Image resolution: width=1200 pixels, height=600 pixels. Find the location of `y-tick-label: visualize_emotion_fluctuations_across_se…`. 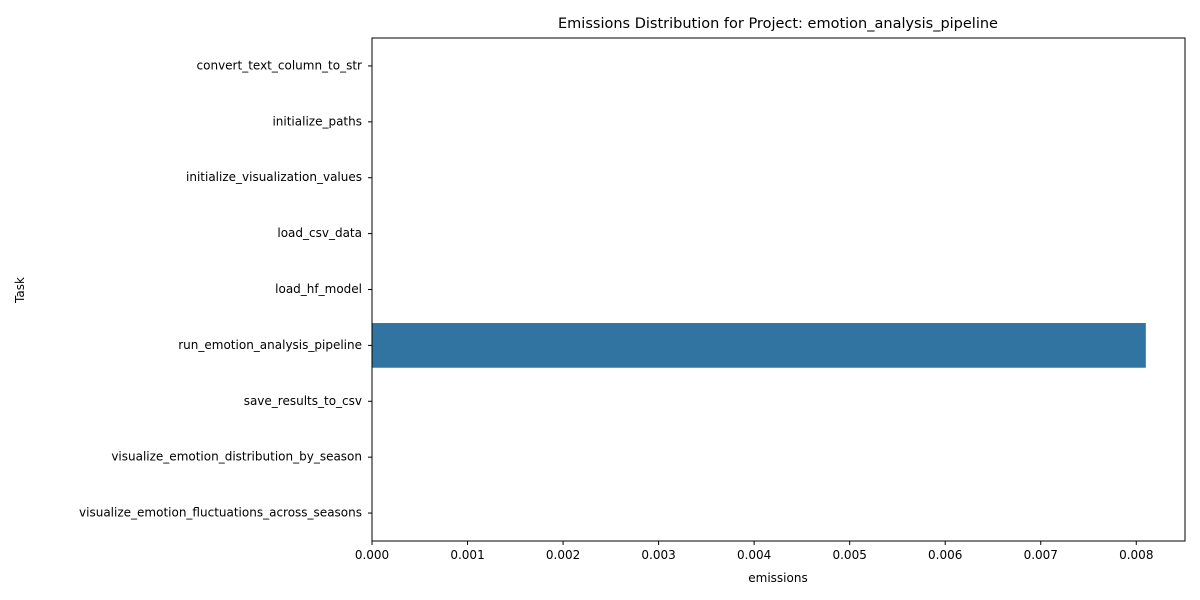

y-tick-label: visualize_emotion_fluctuations_across_se… is located at coordinates (220, 513).